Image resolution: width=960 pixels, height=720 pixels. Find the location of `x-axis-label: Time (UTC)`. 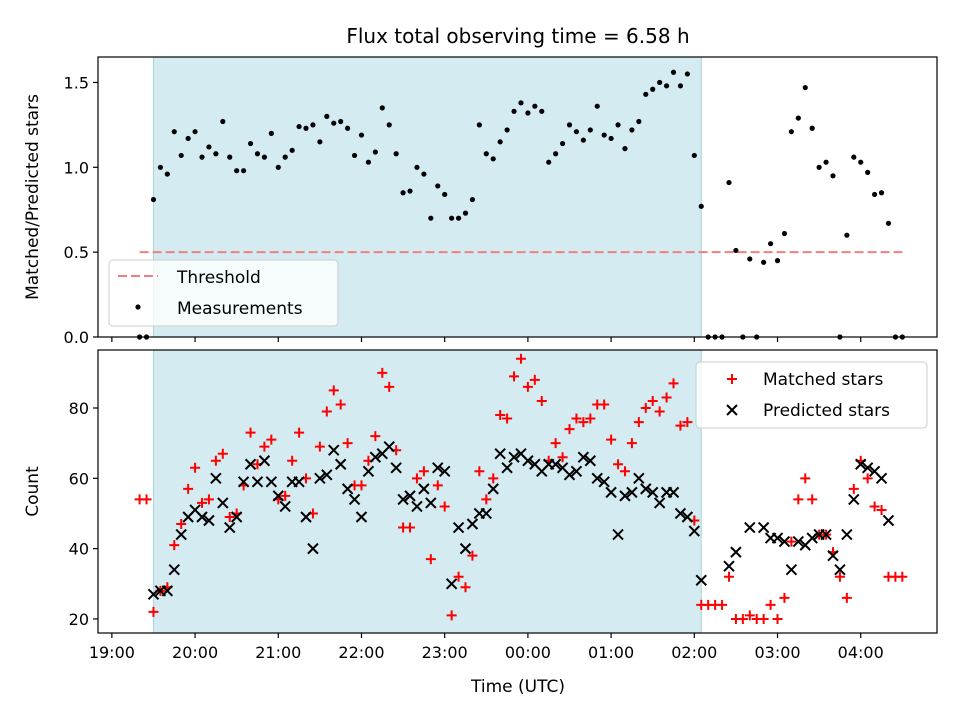

x-axis-label: Time (UTC) is located at coordinates (517, 687).